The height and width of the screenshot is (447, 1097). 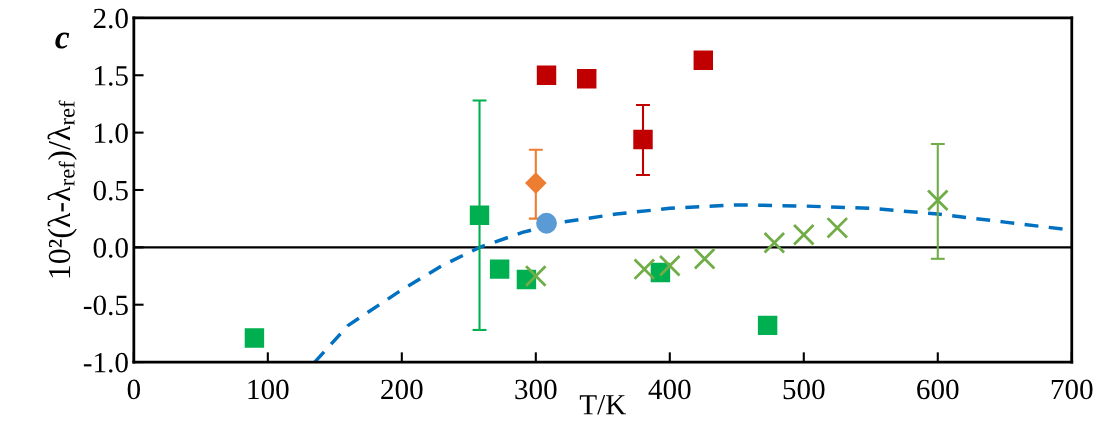 I want to click on text: c, so click(x=62, y=40).